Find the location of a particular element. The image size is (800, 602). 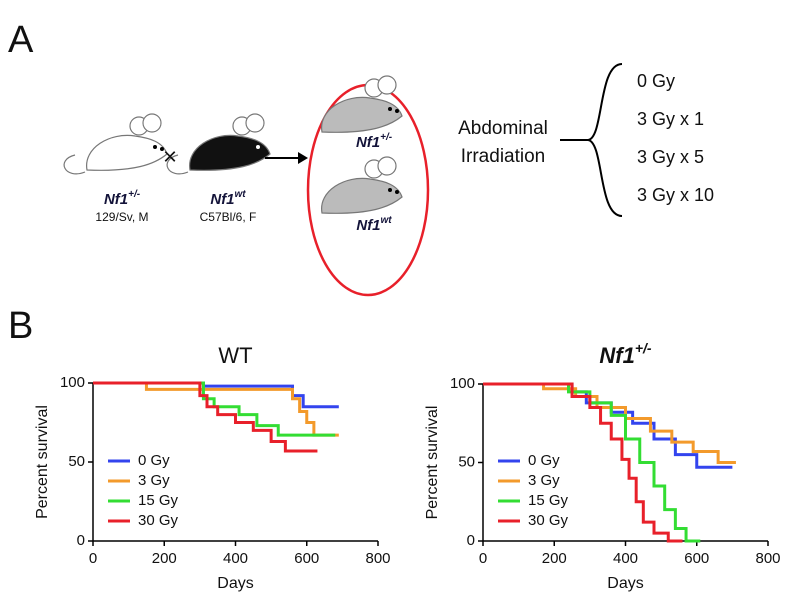

cross-symbol: × is located at coordinates (170, 156).